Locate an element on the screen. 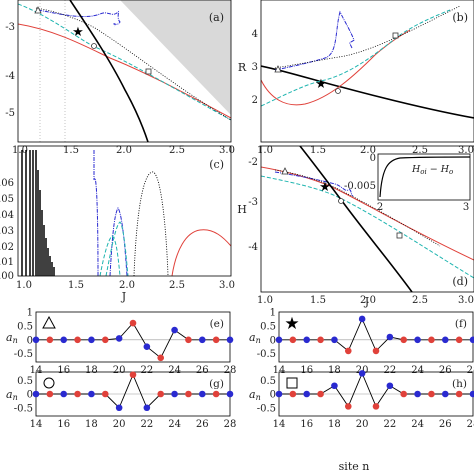  panel-b-xtick: 3.0 is located at coordinates (466, 150).